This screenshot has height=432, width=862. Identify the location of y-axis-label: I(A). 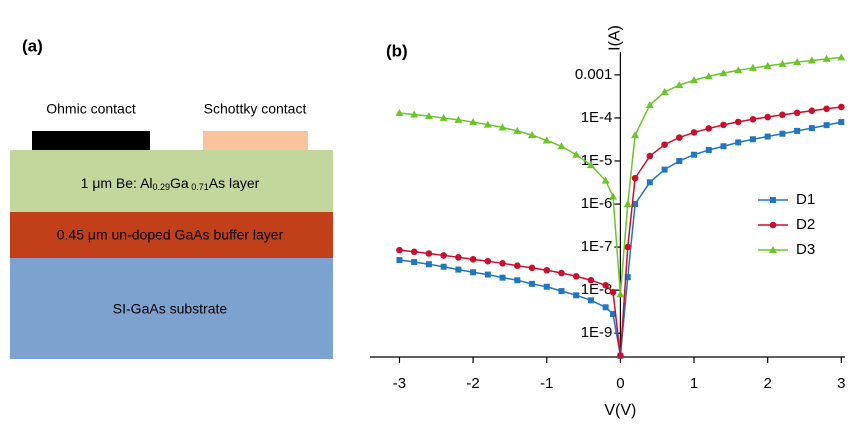
(615, 38).